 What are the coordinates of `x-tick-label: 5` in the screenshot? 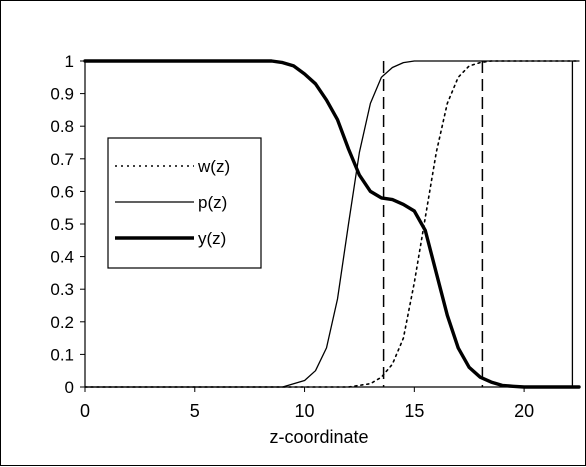 It's located at (195, 411).